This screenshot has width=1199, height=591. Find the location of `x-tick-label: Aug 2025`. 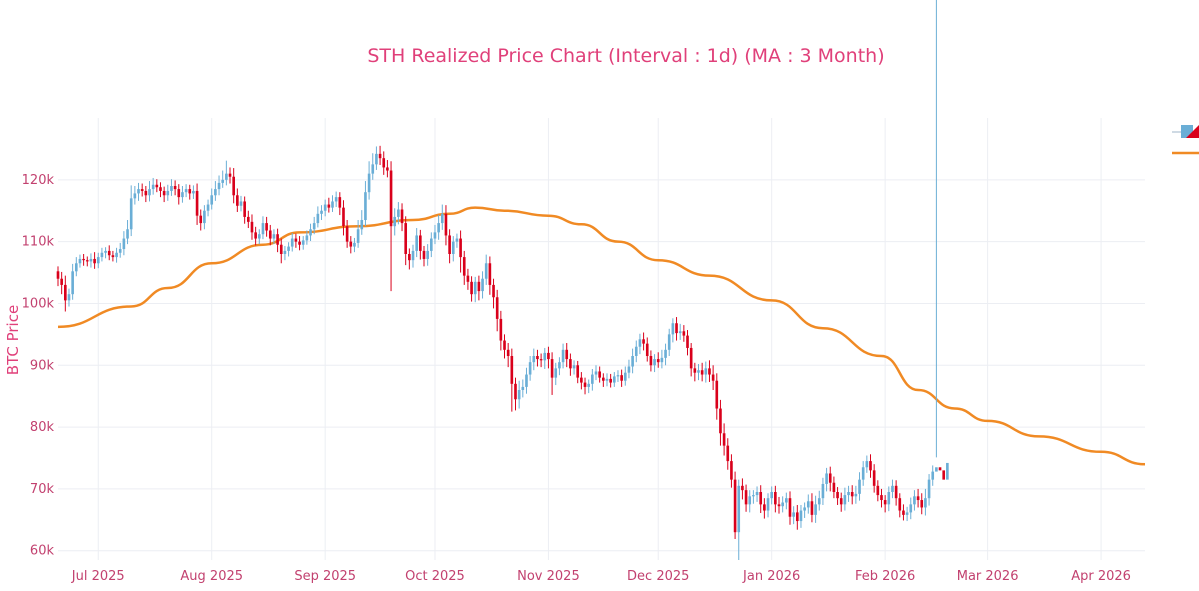

x-tick-label: Aug 2025 is located at coordinates (211, 576).